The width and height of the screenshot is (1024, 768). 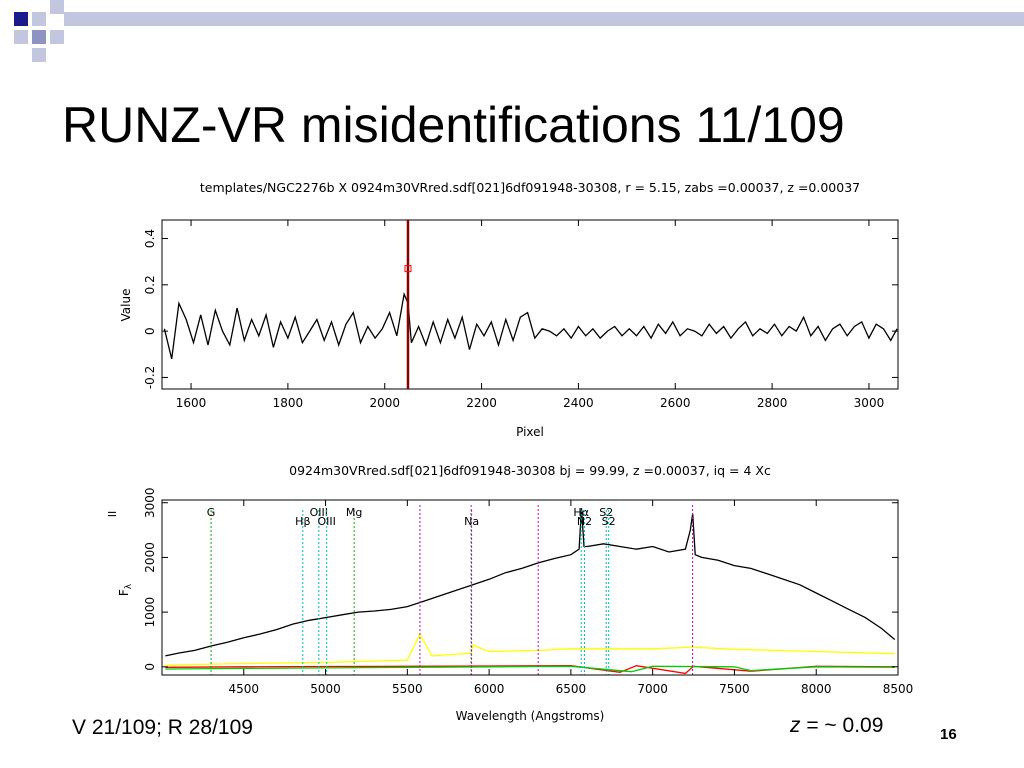 What do you see at coordinates (125, 589) in the screenshot?
I see `y-axis-label: Fλ` at bounding box center [125, 589].